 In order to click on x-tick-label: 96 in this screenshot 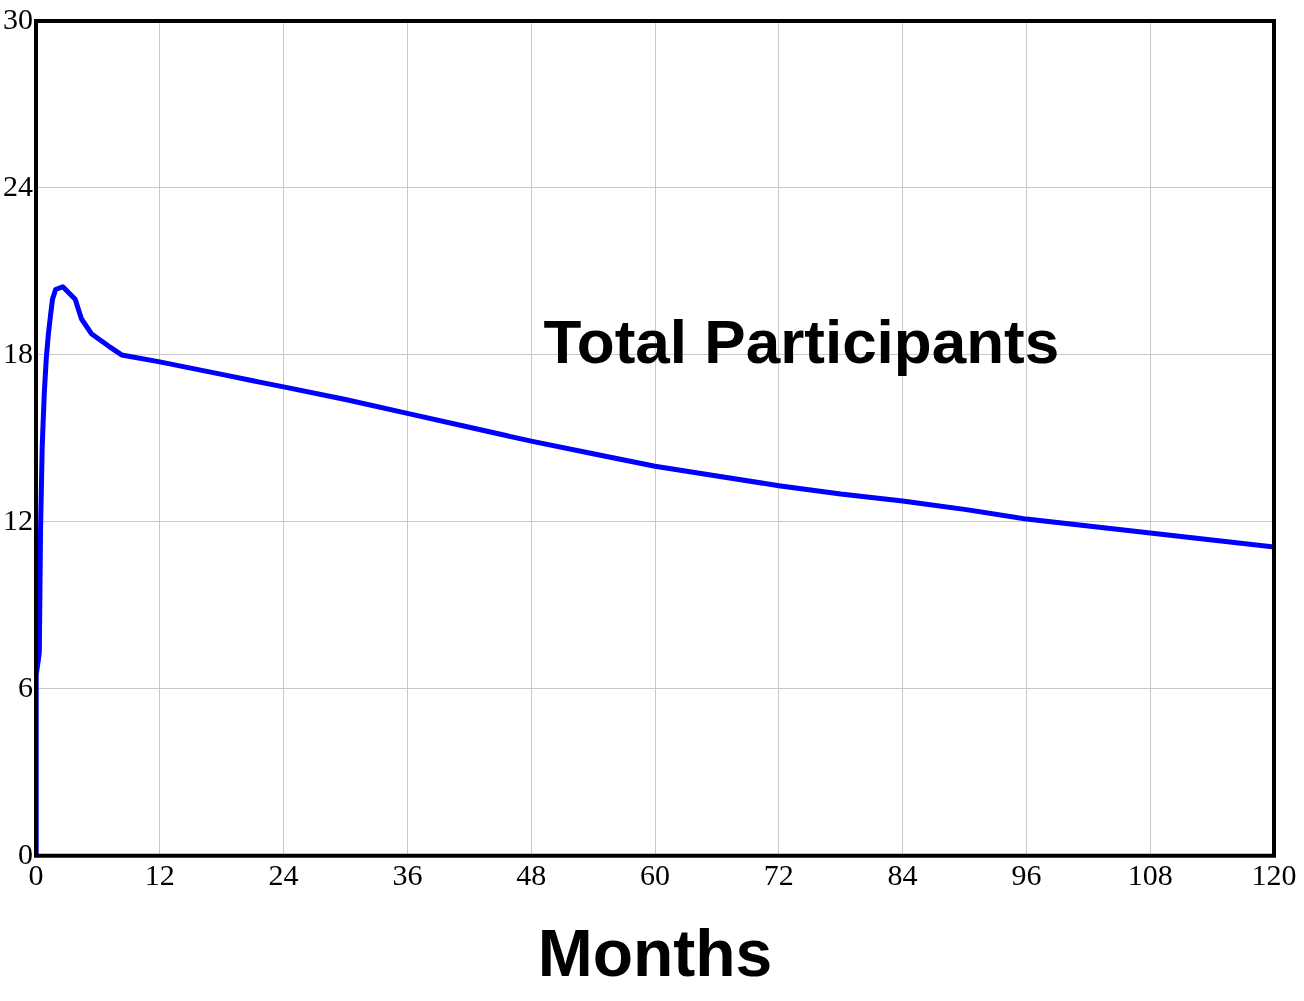, I will do `click(1026, 874)`.